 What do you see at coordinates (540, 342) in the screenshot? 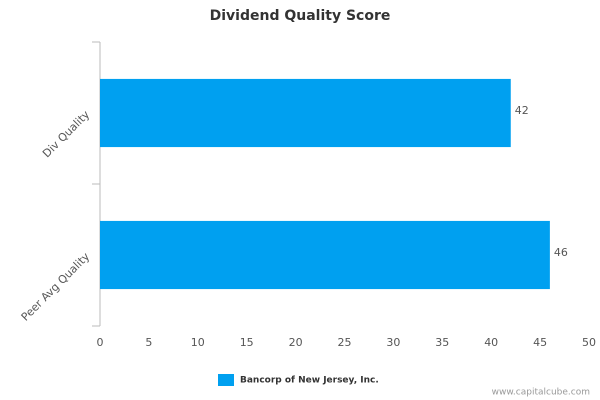
I see `x-tick-label: 45` at bounding box center [540, 342].